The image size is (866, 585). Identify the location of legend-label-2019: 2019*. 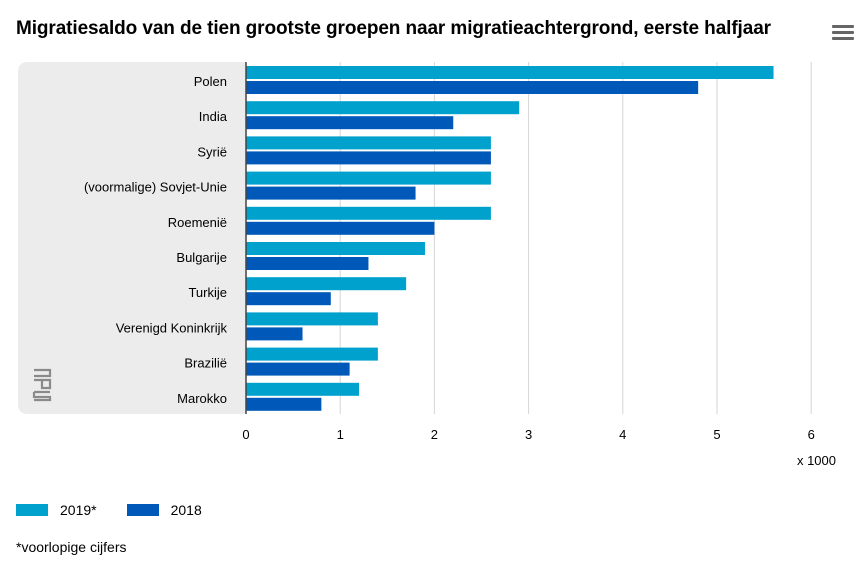
(78, 510).